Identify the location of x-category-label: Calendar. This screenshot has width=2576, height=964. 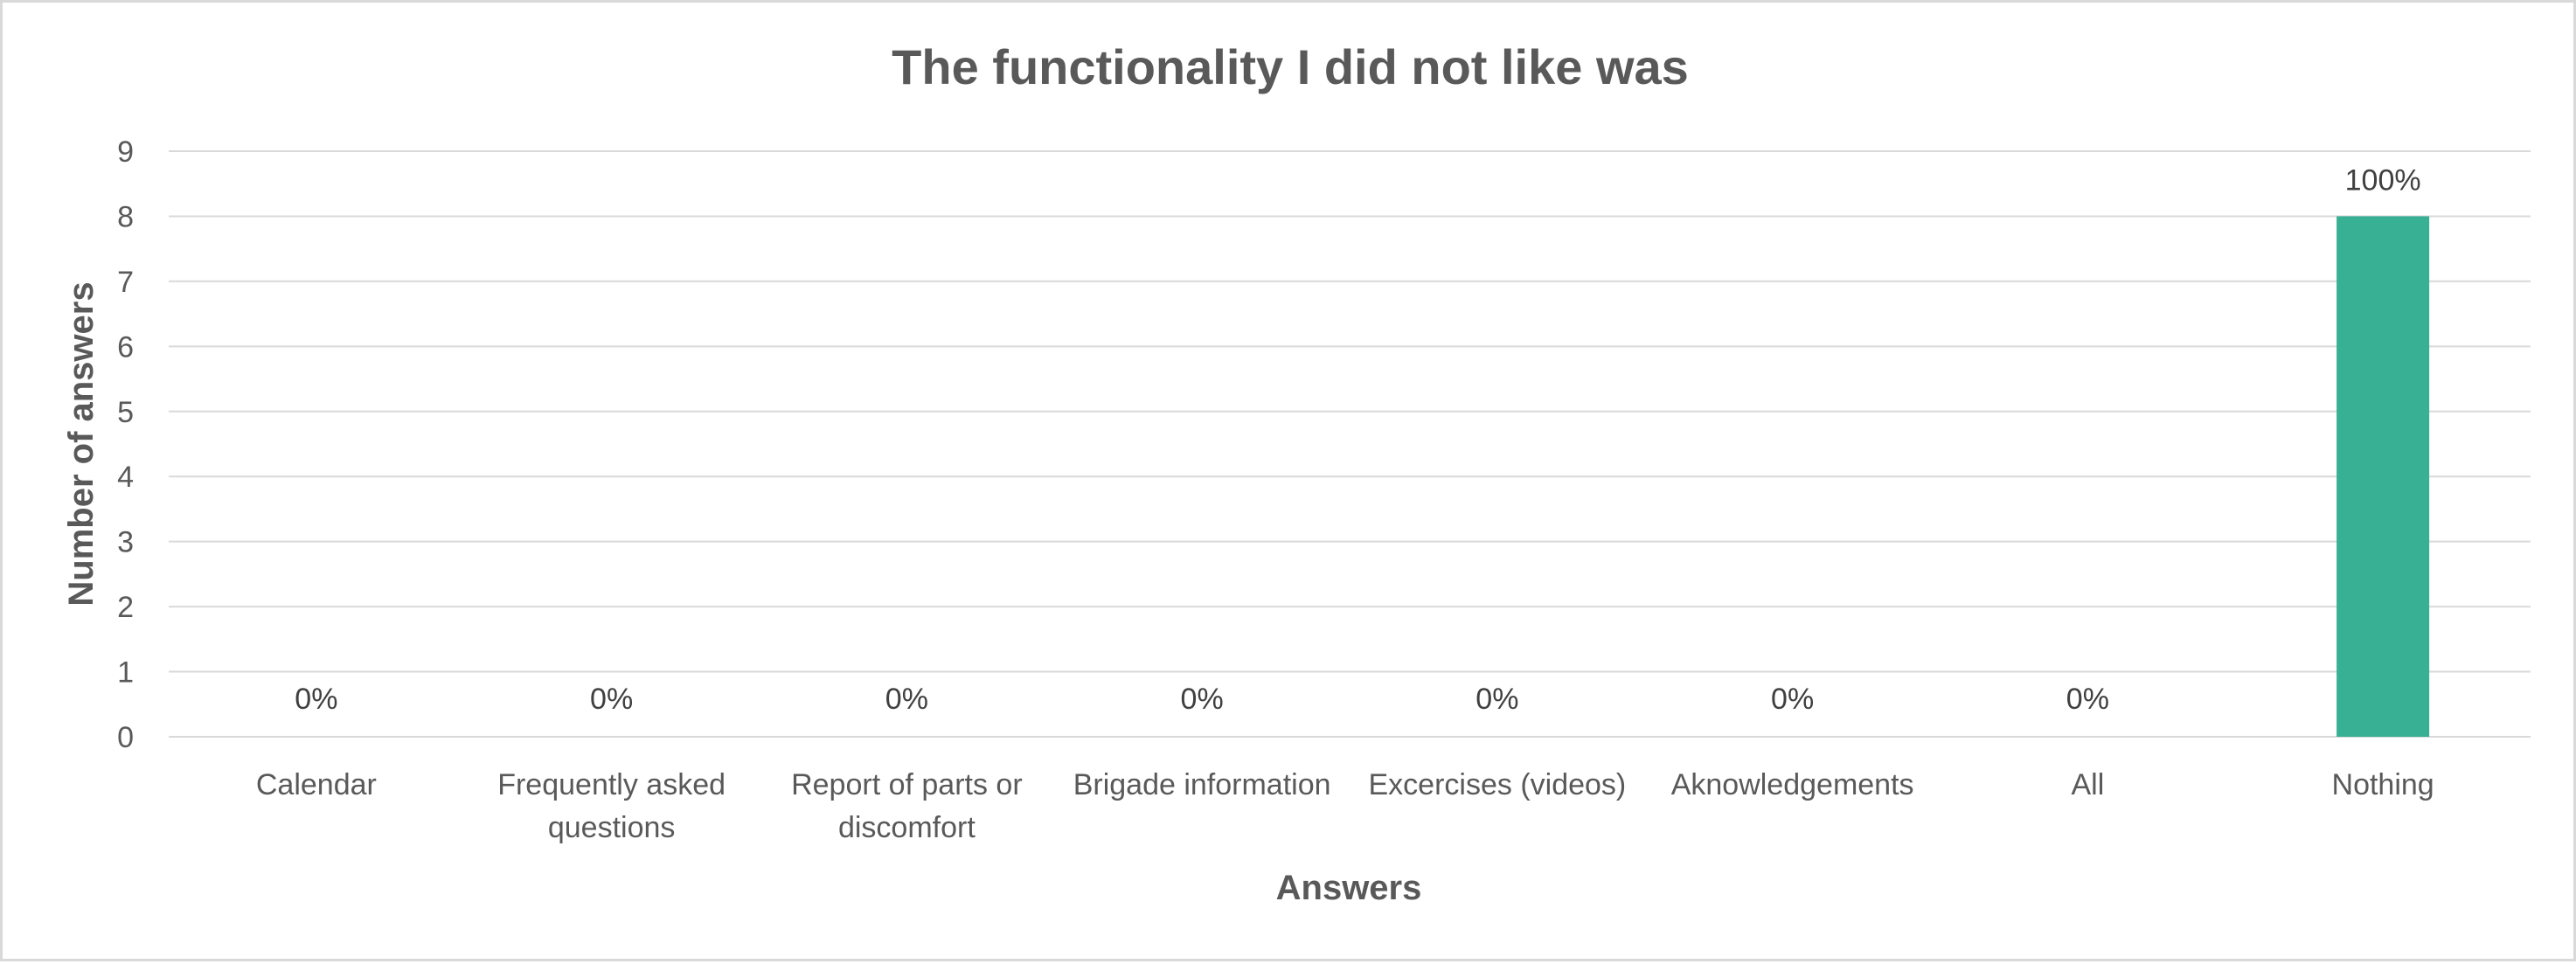
(316, 784).